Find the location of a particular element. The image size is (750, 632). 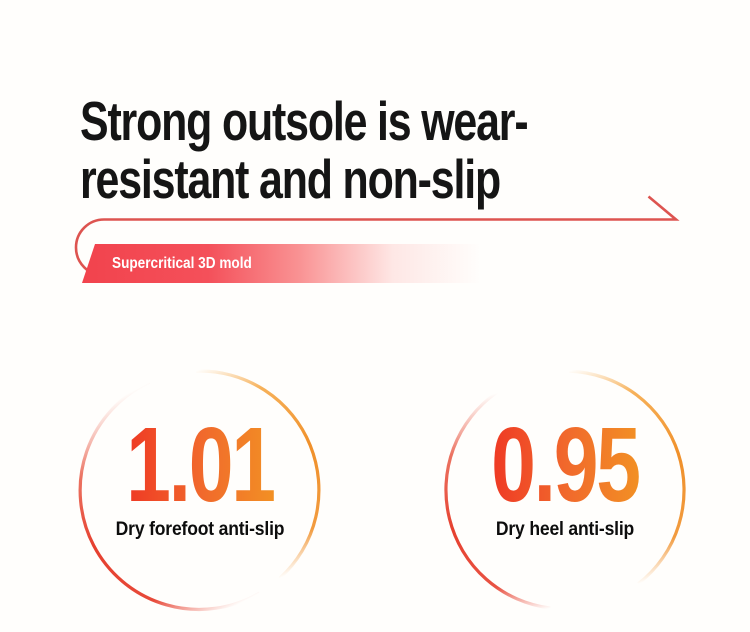

stat-label: Dry heel anti-slip is located at coordinates (565, 529).